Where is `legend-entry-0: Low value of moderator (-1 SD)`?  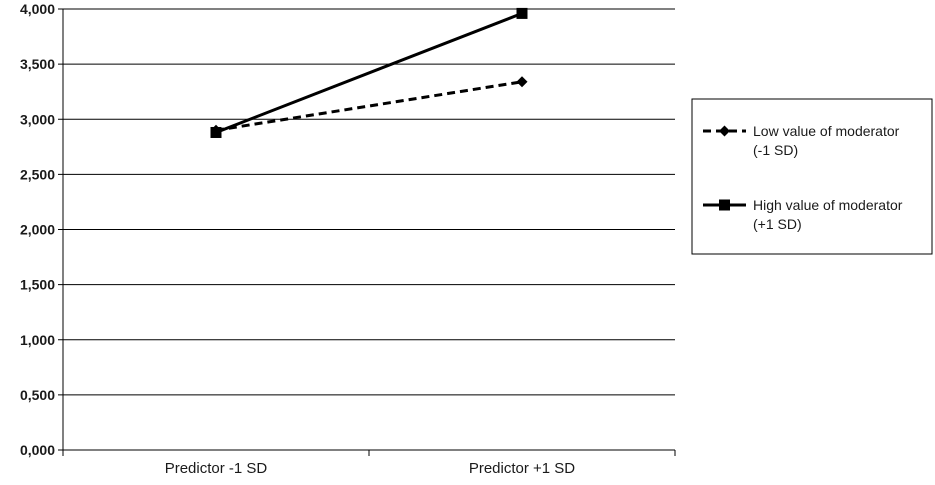 legend-entry-0: Low value of moderator (-1 SD) is located at coordinates (801, 140).